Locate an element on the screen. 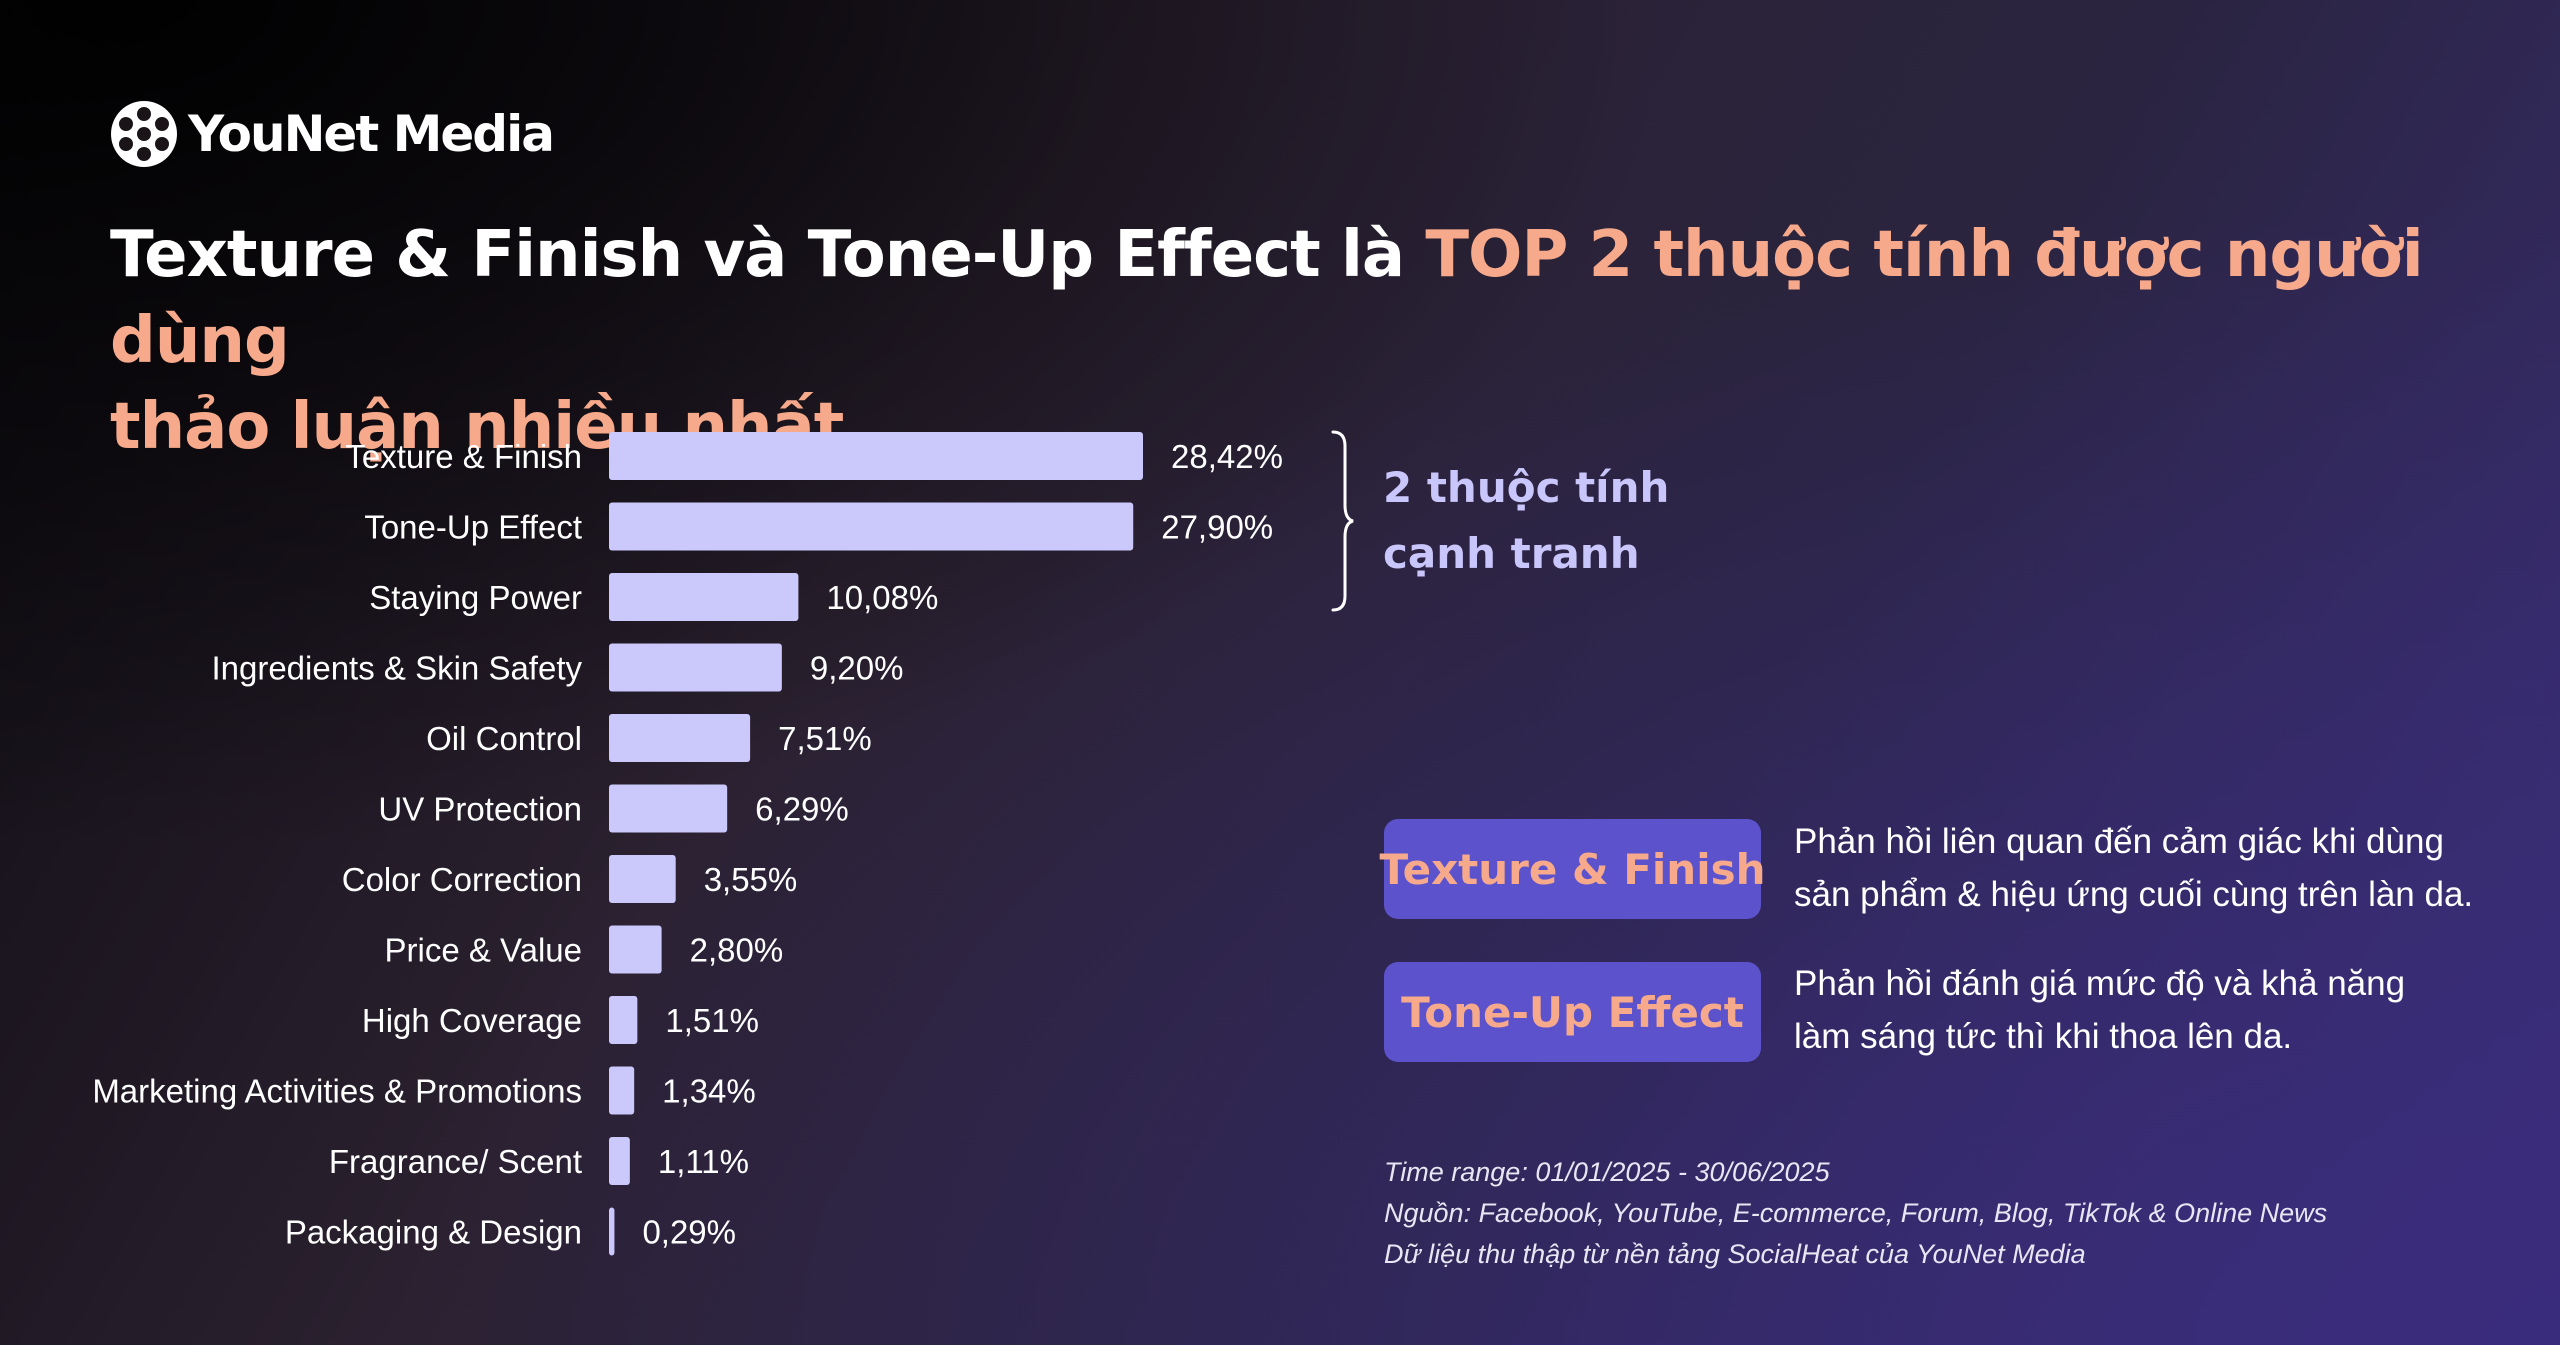 The width and height of the screenshot is (2560, 1345). title-part-2-line-1: TOP 2 thuộc tính được người dùng is located at coordinates (1267, 298).